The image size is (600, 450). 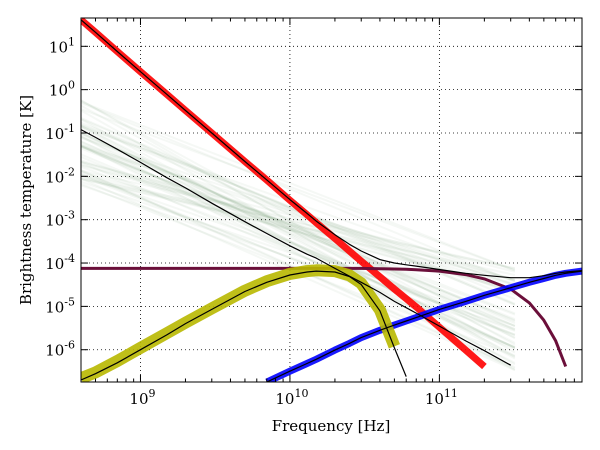 I want to click on y-axis-label: Brightness temperature [K], so click(x=26, y=200).